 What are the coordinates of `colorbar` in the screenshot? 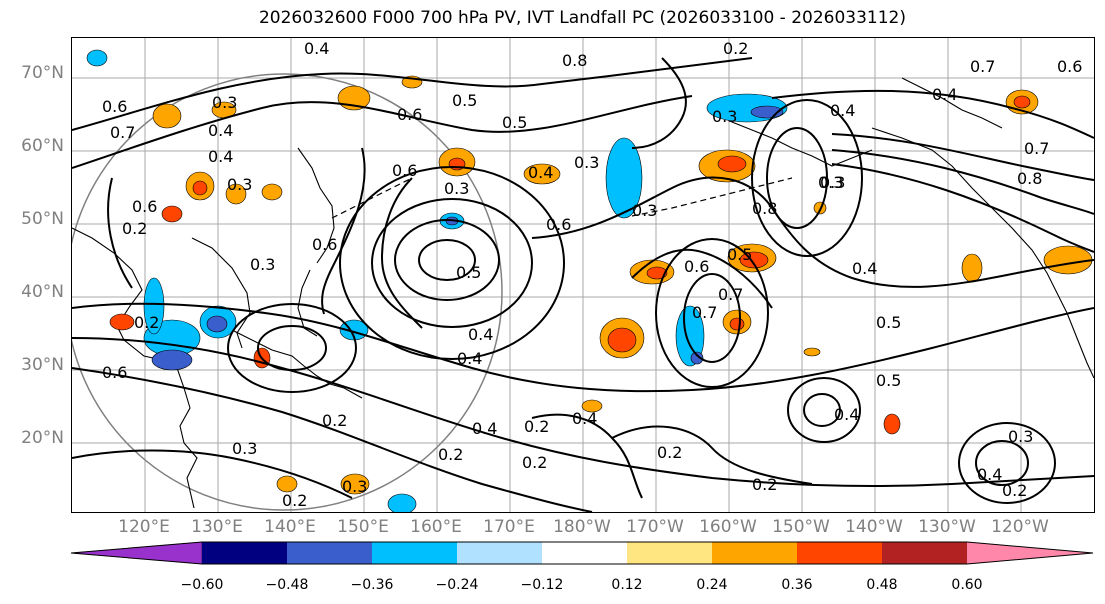 It's located at (582, 553).